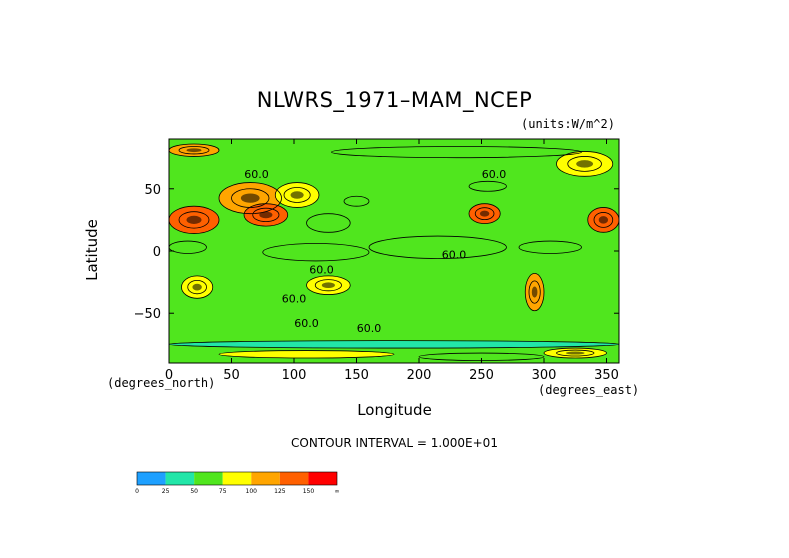 This screenshot has height=558, width=789. I want to click on y-axis-label: Latitude, so click(92, 250).